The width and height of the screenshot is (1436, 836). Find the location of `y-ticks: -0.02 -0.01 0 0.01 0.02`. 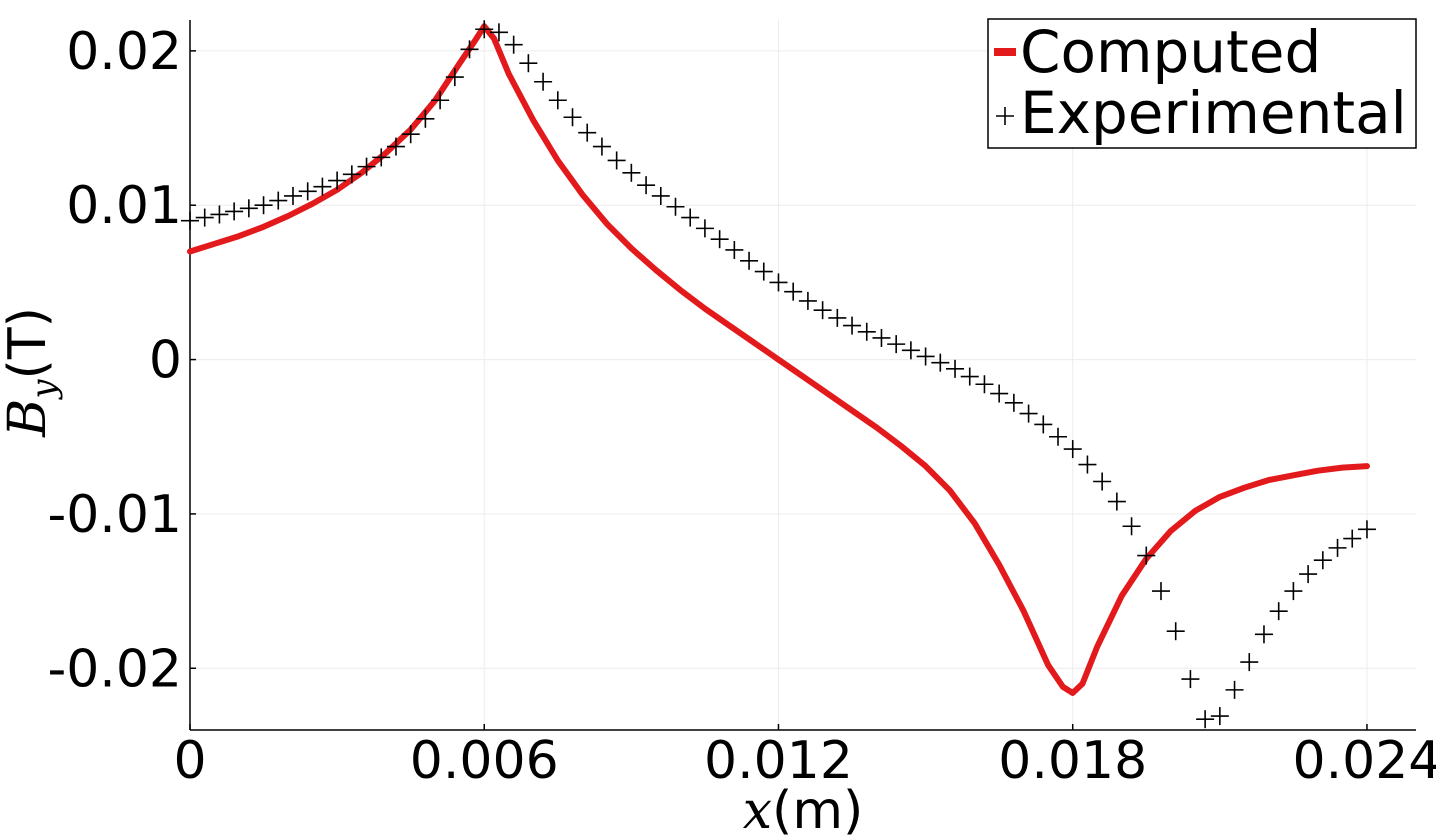

y-ticks: -0.02 -0.01 0 0.01 0.02 is located at coordinates (121, 360).